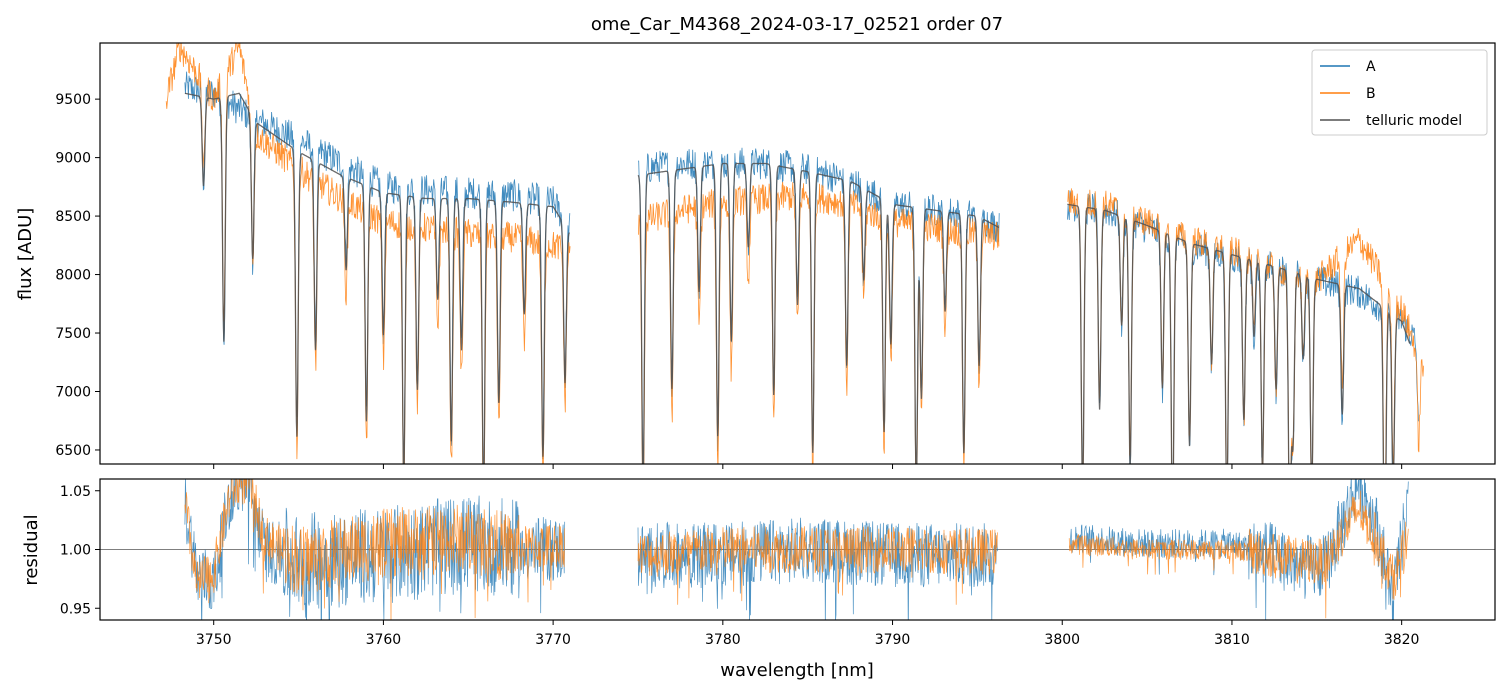 The height and width of the screenshot is (696, 1509). Describe the element at coordinates (73, 159) in the screenshot. I see `y-tick-label: 9000` at that location.